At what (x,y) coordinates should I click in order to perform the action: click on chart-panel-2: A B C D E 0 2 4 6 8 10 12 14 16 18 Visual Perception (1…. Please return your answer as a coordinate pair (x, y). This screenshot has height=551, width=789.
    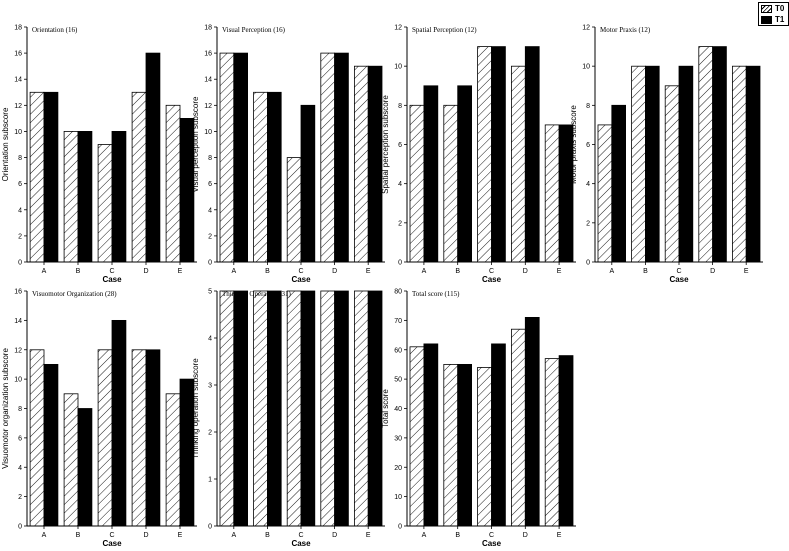
    Looking at the image, I should click on (288, 154).